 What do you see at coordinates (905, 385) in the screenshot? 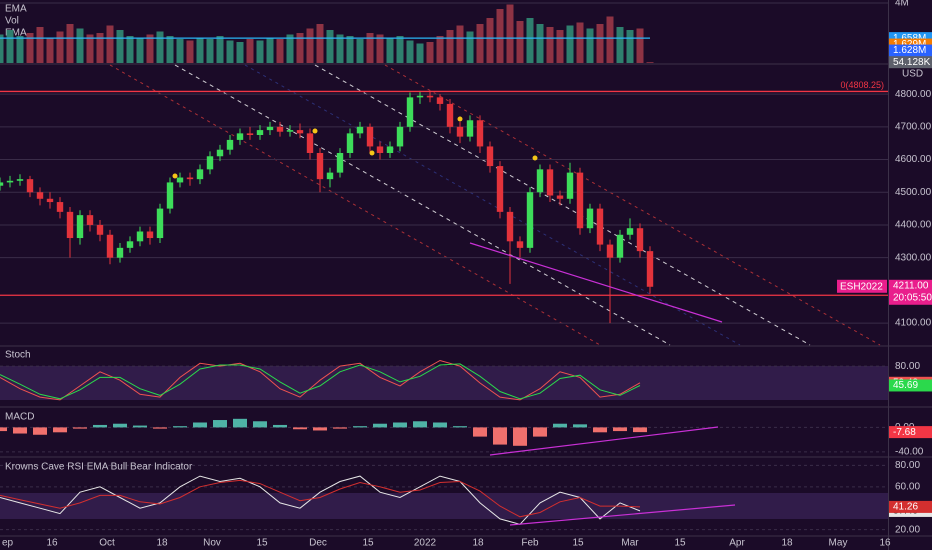
I see `value-label: 45.69` at bounding box center [905, 385].